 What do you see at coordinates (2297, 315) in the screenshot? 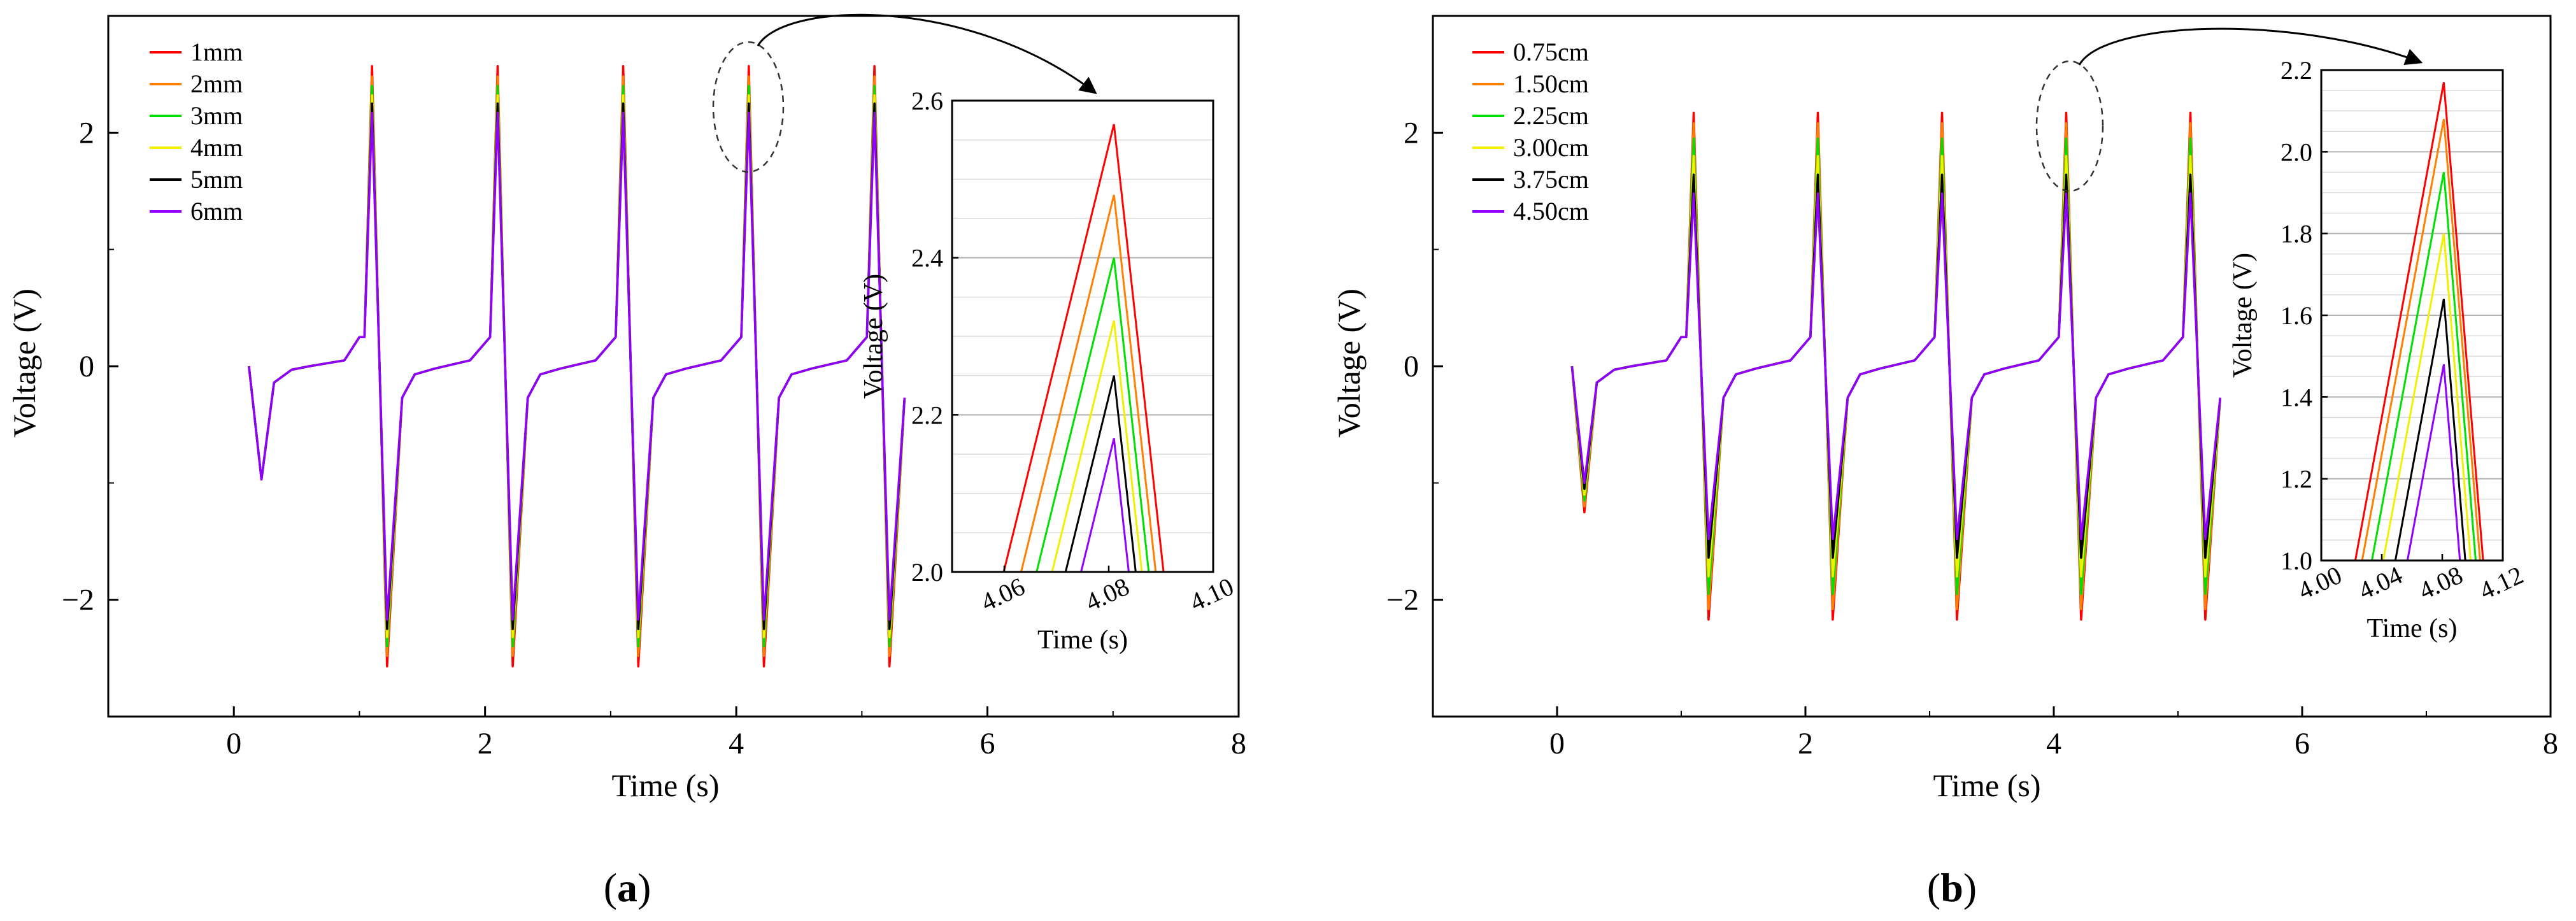
I see `inset-y-tick-label: 1.6` at bounding box center [2297, 315].